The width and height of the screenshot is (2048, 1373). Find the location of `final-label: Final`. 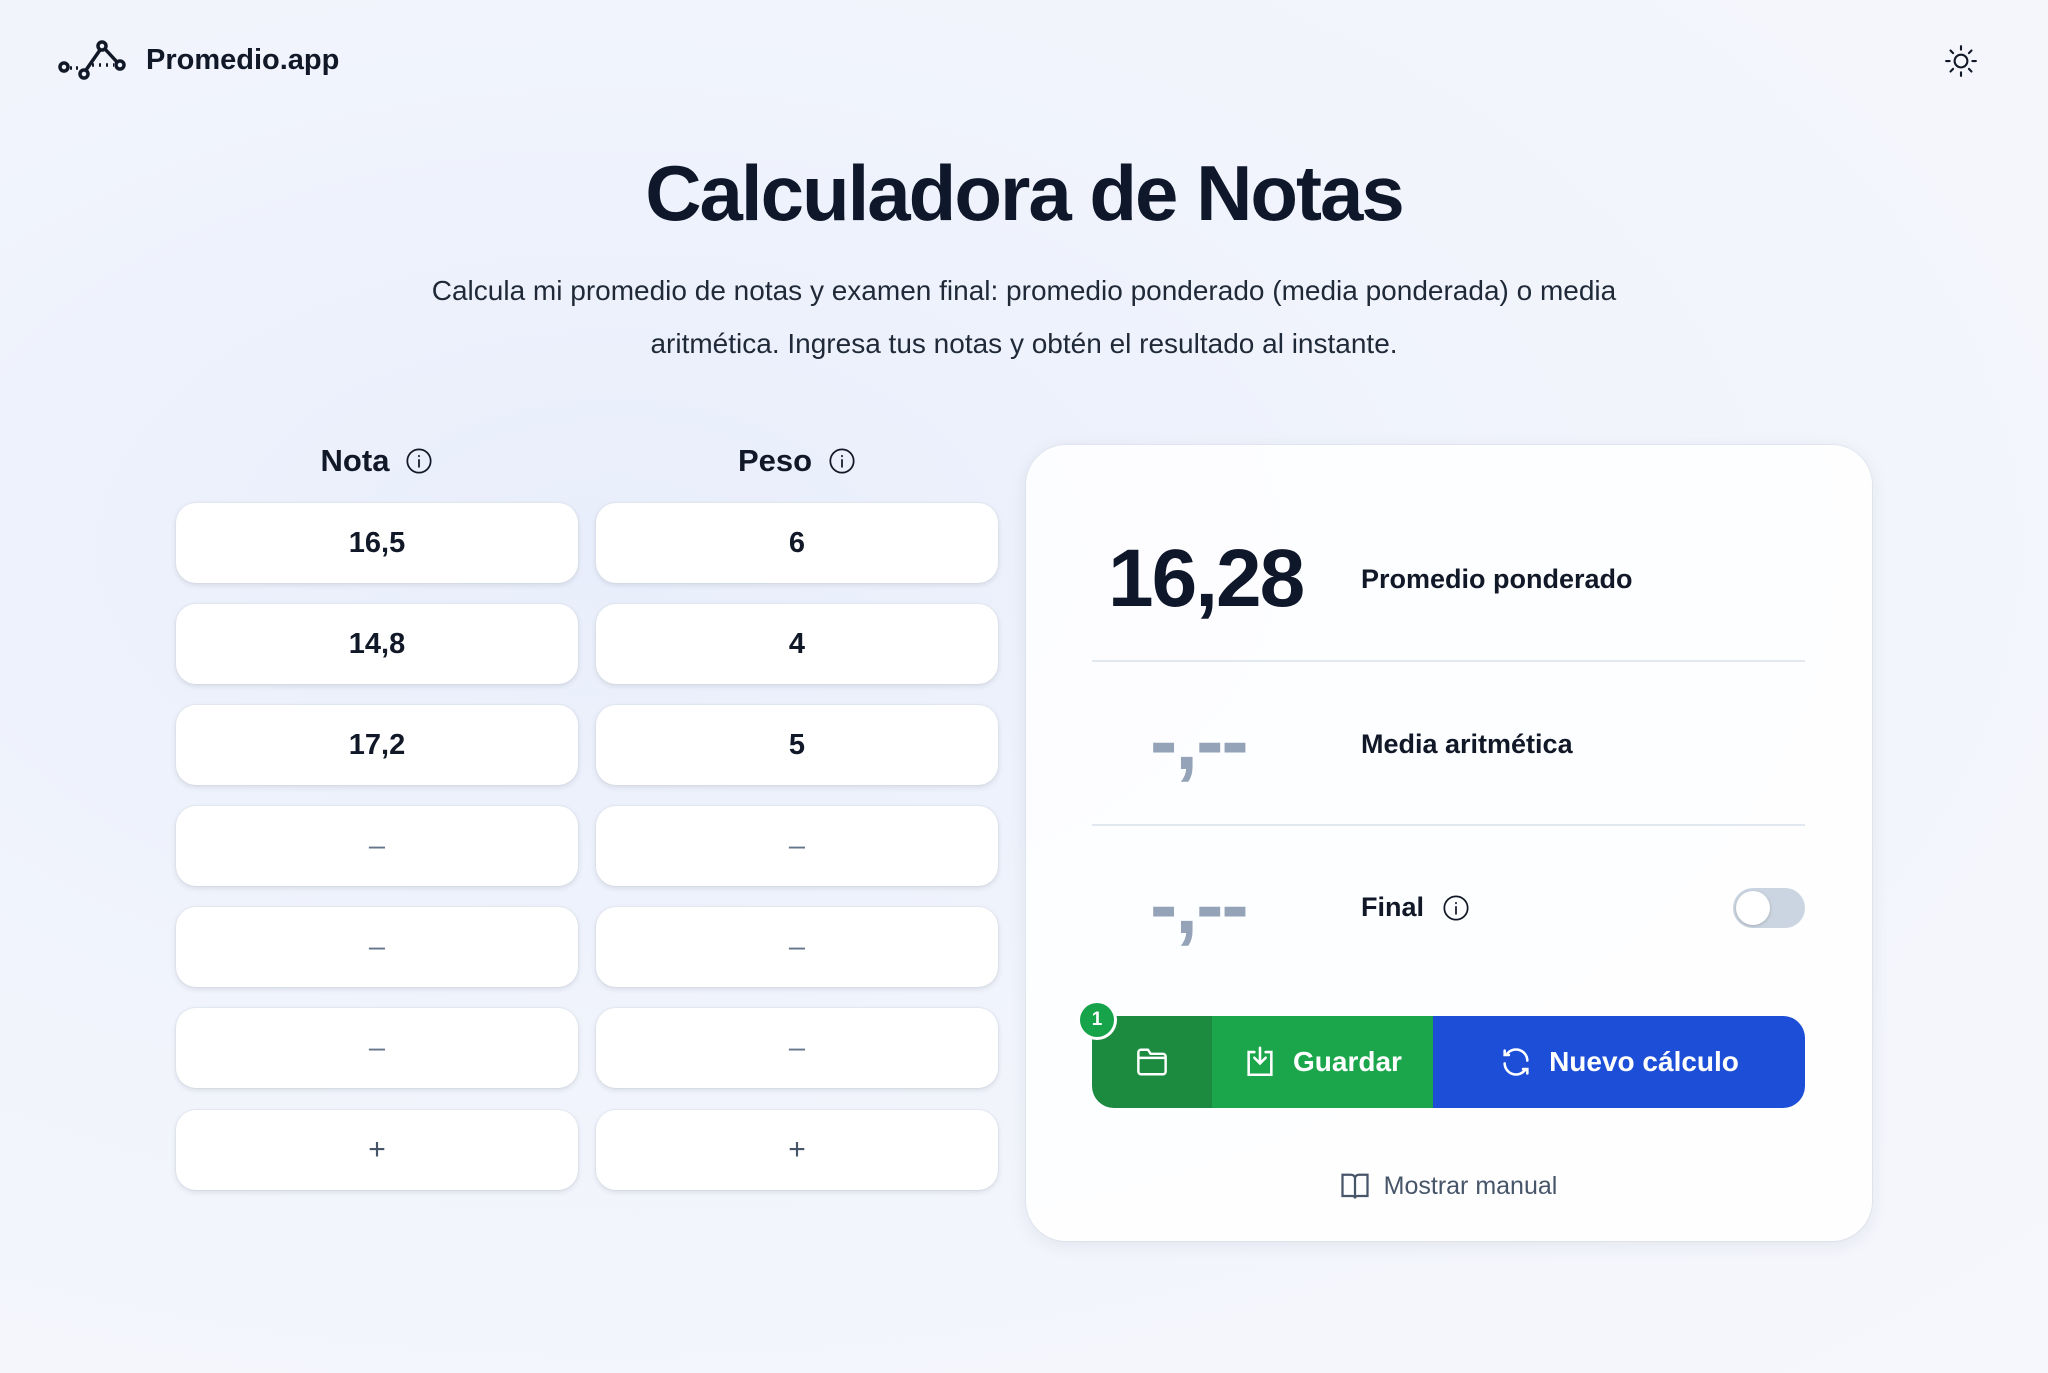

final-label: Final is located at coordinates (1393, 907).